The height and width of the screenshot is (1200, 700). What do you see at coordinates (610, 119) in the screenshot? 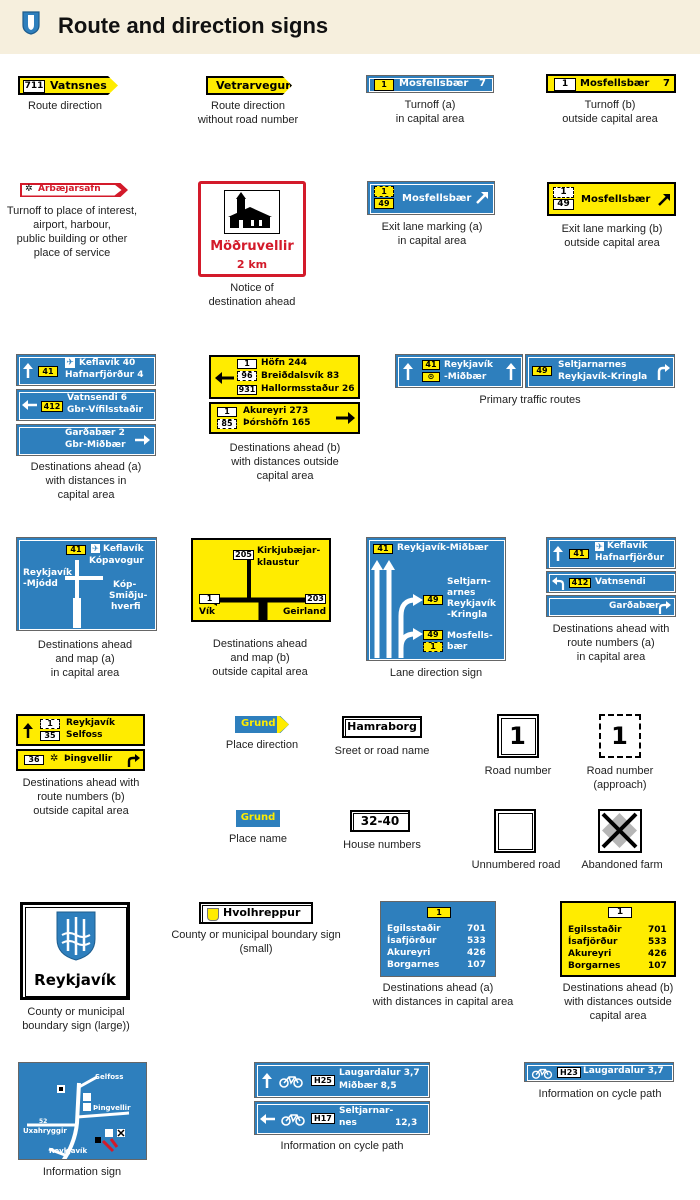
I see `caption: outside capital area` at bounding box center [610, 119].